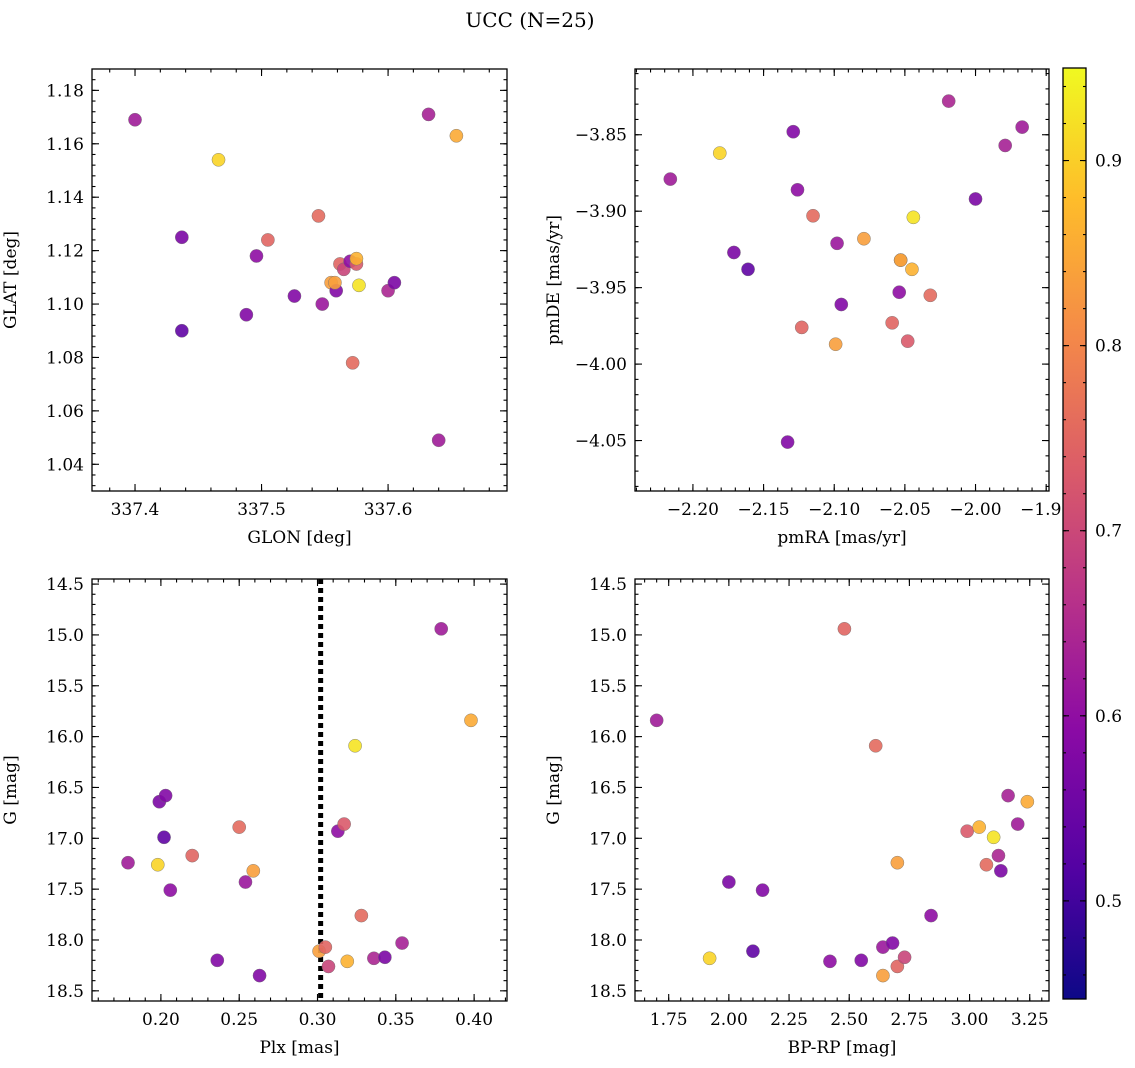 This screenshot has width=1135, height=1068. I want to click on y-tick-label: 17.5, so click(65, 890).